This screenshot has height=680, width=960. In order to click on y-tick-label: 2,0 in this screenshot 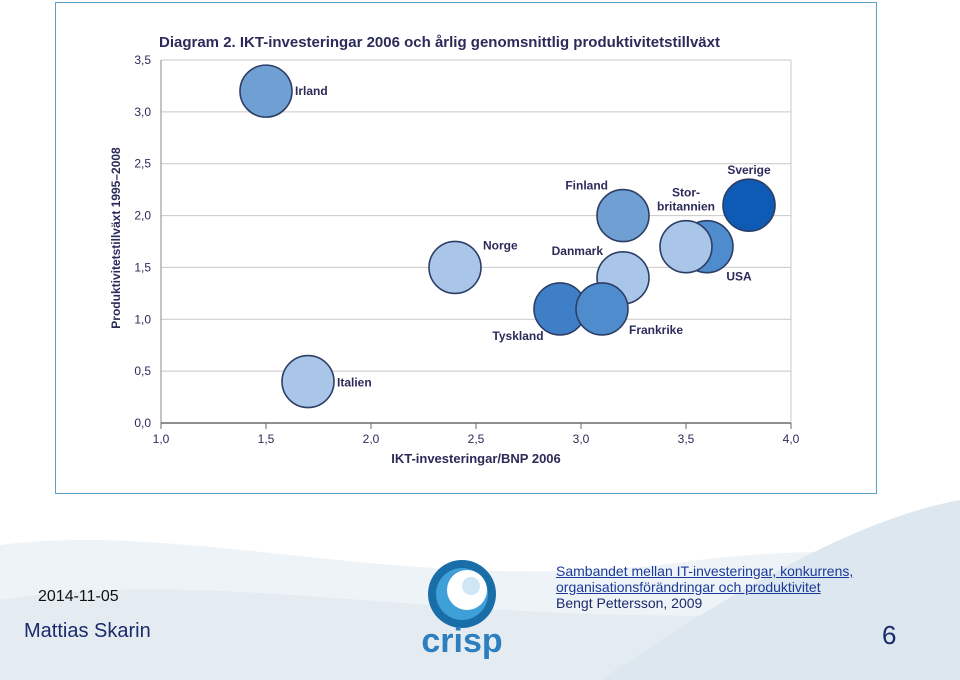, I will do `click(142, 216)`.